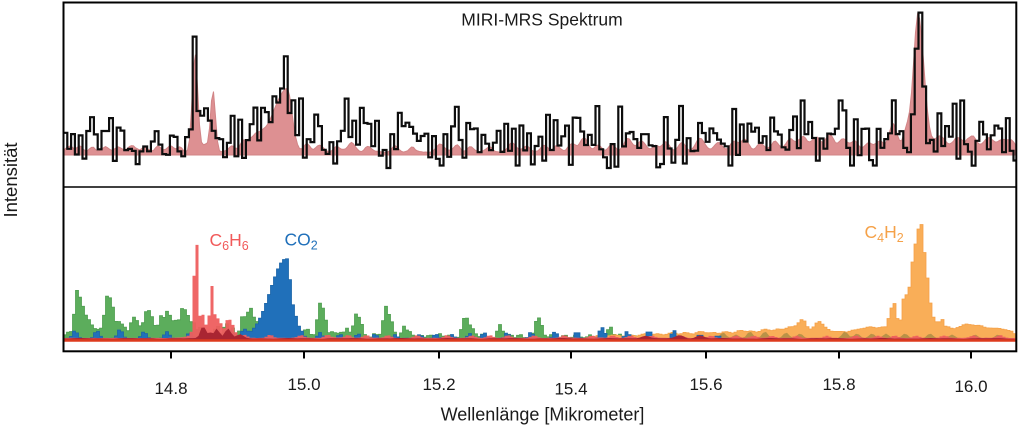  I want to click on svg-text: 15.4, so click(570, 389).